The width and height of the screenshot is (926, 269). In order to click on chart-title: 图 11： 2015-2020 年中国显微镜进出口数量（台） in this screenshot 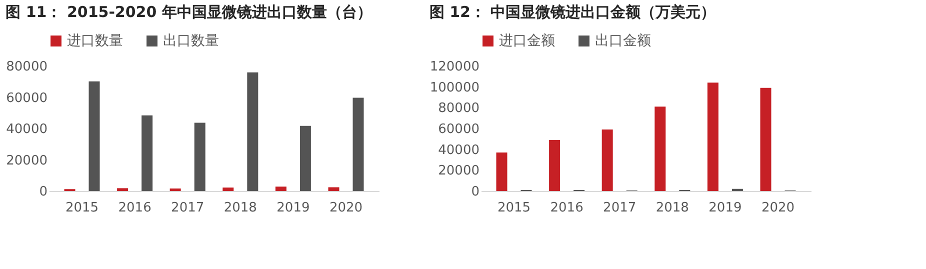, I will do `click(189, 12)`.